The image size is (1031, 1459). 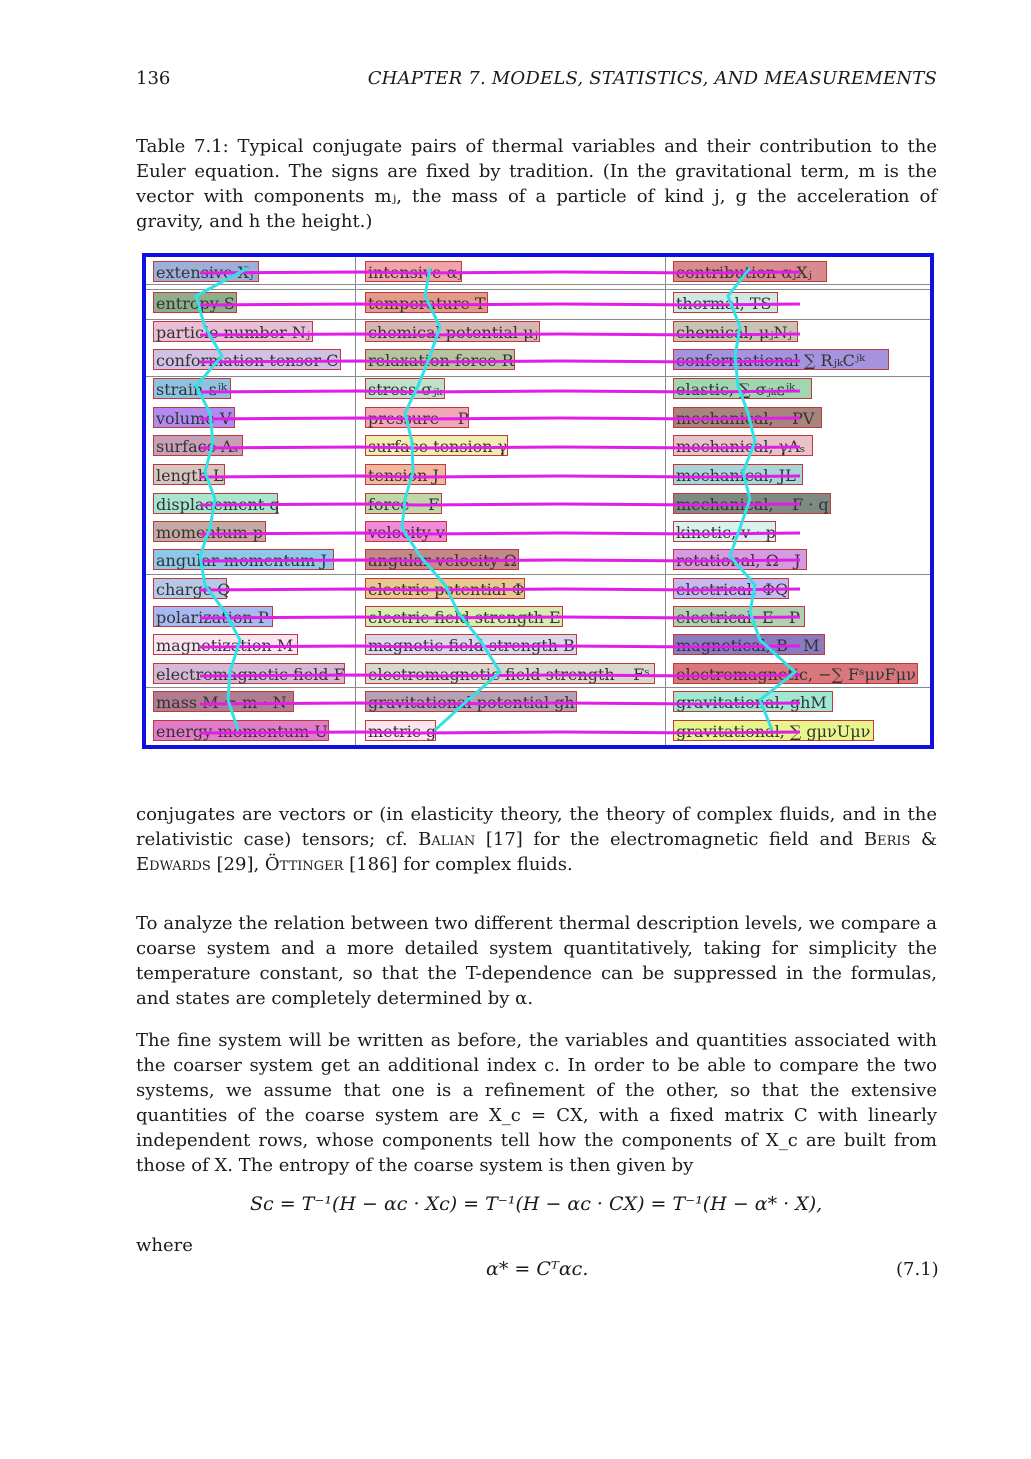 What do you see at coordinates (413, 271) in the screenshot?
I see `table-cell-intensive: intensive αⱼ` at bounding box center [413, 271].